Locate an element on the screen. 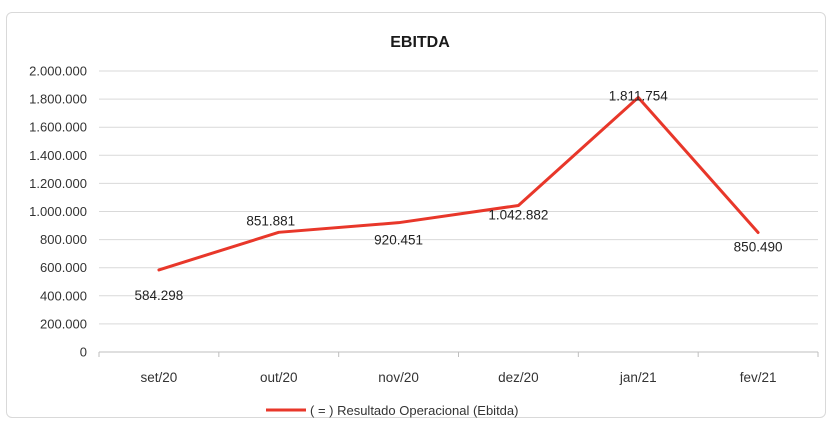 This screenshot has height=425, width=834. x-tick-label: out/20 is located at coordinates (279, 377).